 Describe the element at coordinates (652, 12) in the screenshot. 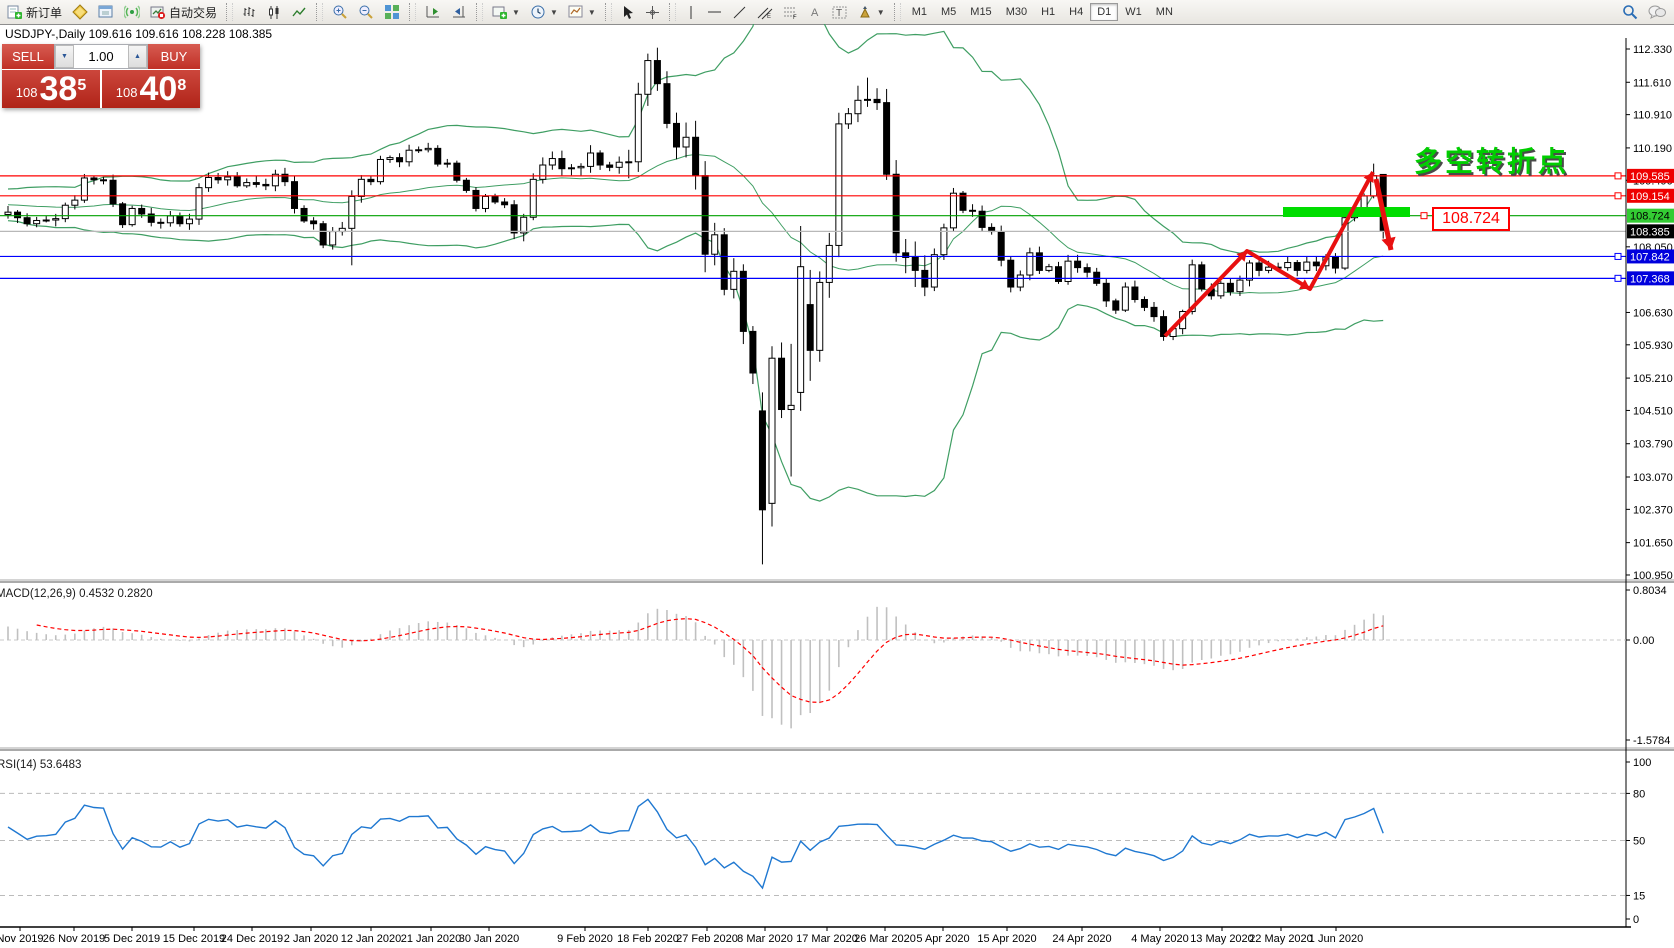

I see `crosshair-button` at that location.